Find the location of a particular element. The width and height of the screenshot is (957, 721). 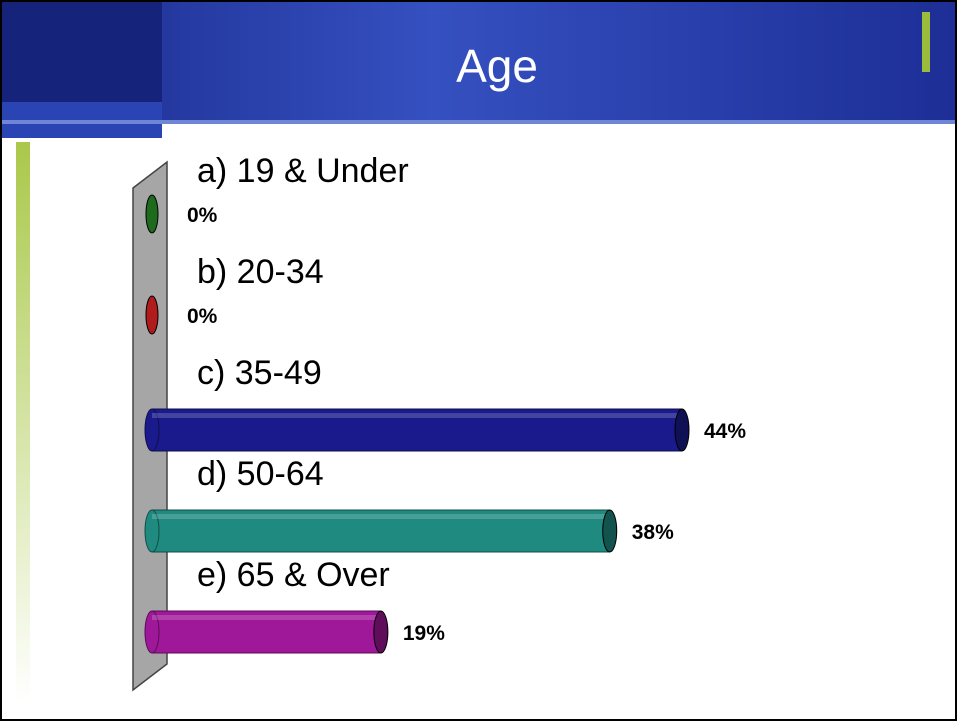

slide-title: Age is located at coordinates (497, 66).